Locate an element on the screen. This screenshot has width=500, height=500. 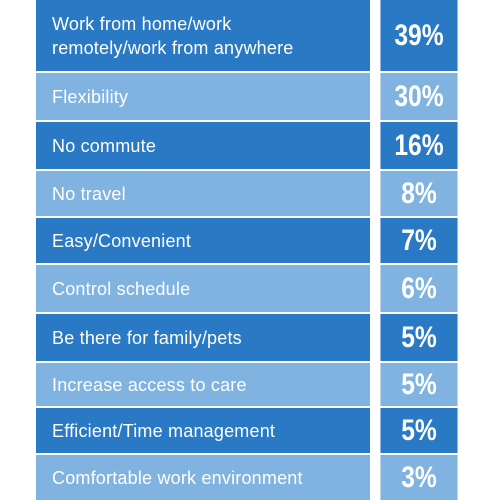
row-value: 39% is located at coordinates (419, 35).